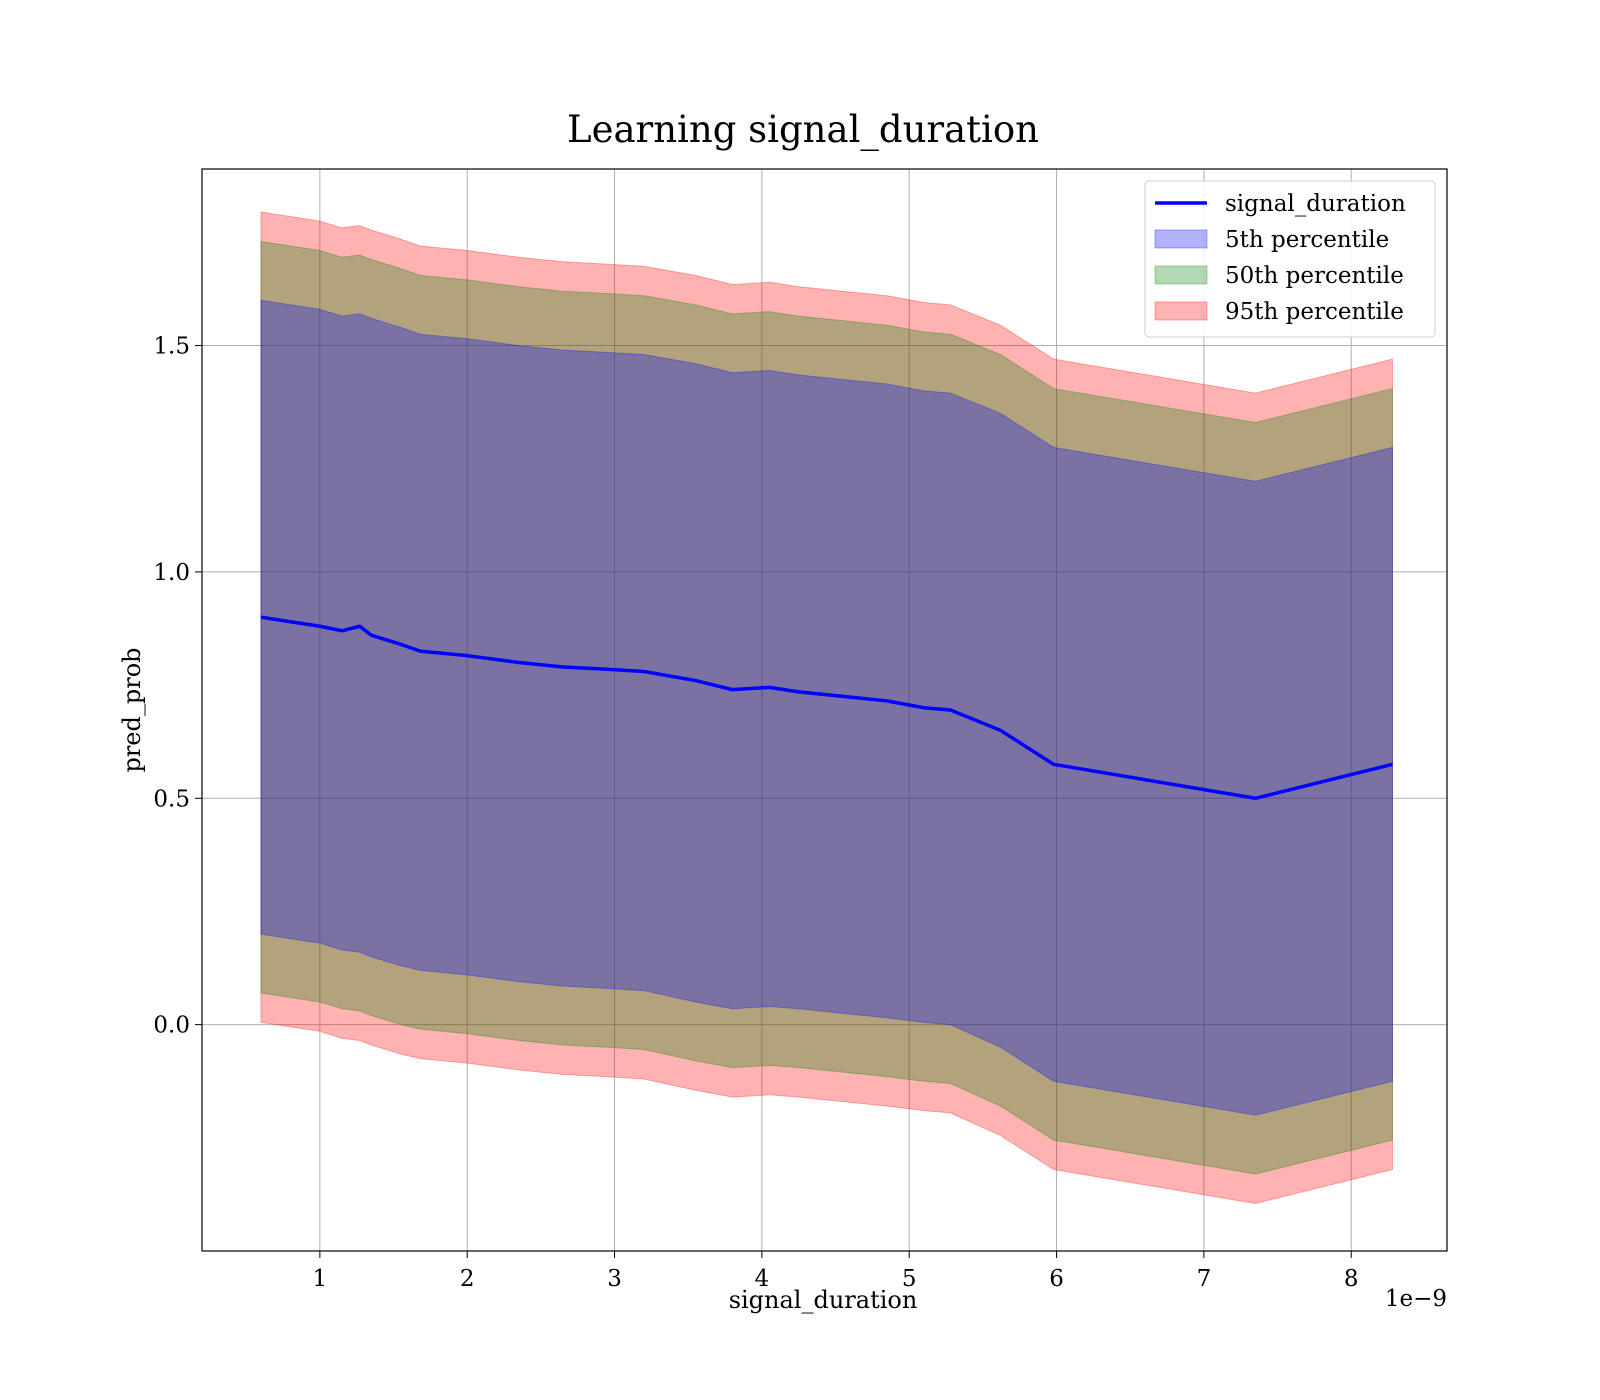 Image resolution: width=1600 pixels, height=1400 pixels. What do you see at coordinates (909, 1279) in the screenshot?
I see `x-tick-label-4: 5` at bounding box center [909, 1279].